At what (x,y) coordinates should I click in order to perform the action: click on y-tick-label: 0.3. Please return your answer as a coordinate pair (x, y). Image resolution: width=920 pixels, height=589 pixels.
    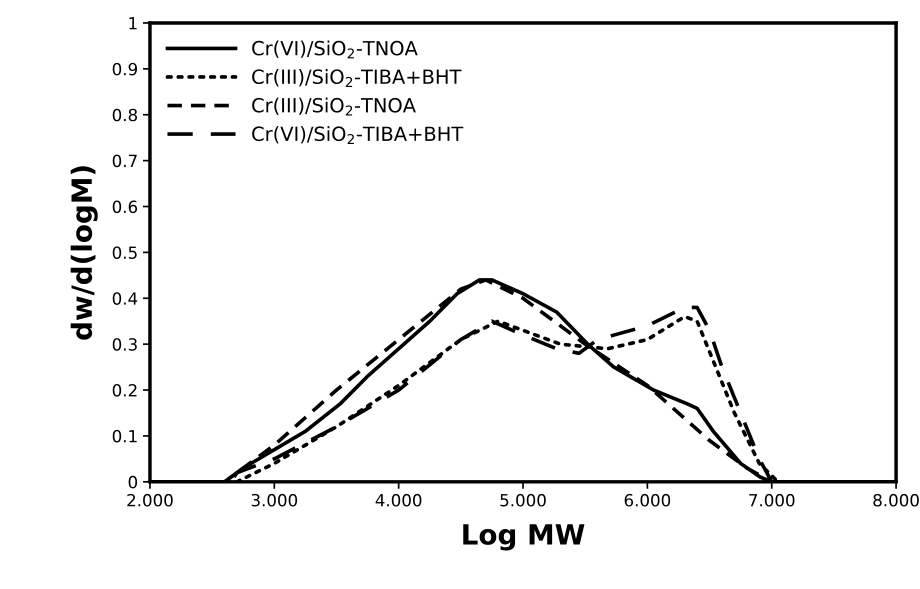
    Looking at the image, I should click on (124, 344).